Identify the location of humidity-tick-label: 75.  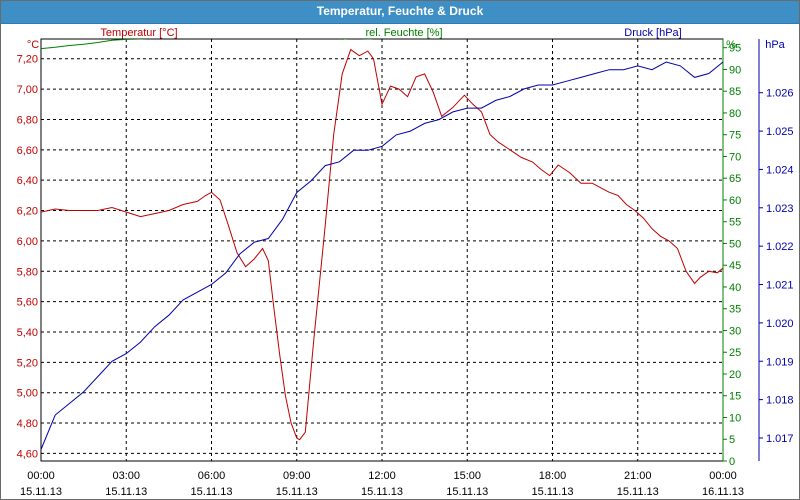
(735, 136).